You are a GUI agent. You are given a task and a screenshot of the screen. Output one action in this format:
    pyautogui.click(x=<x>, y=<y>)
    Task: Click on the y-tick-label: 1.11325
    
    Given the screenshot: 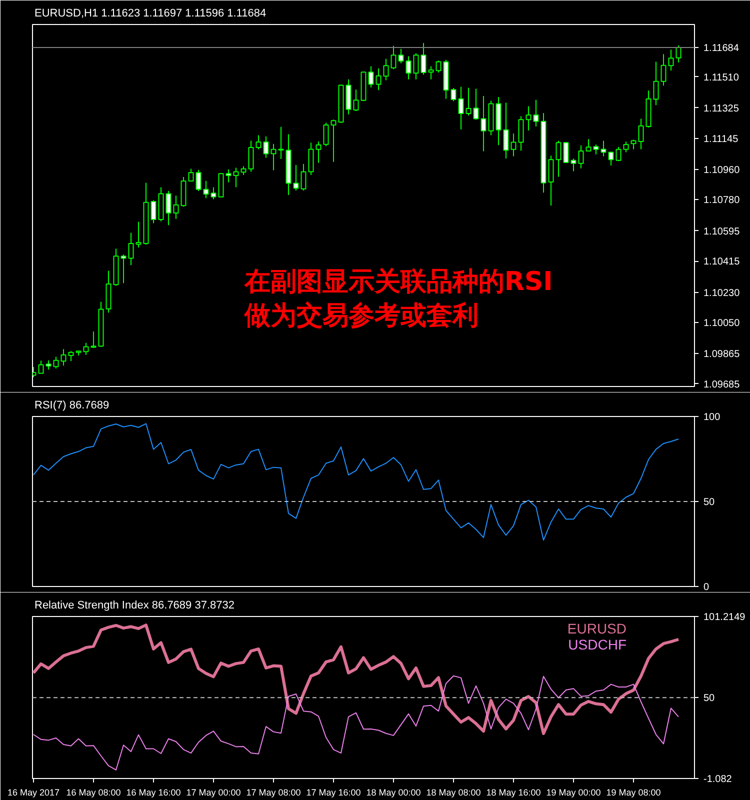 What is the action you would take?
    pyautogui.click(x=722, y=108)
    